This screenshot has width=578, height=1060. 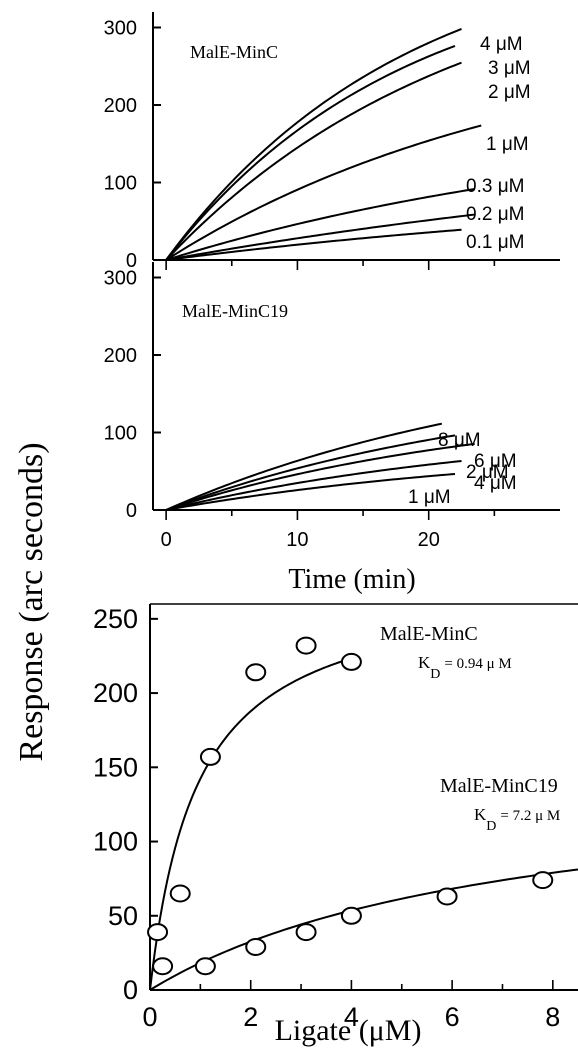 What do you see at coordinates (499, 786) in the screenshot?
I see `bottom-series-label: MalE-MinC19` at bounding box center [499, 786].